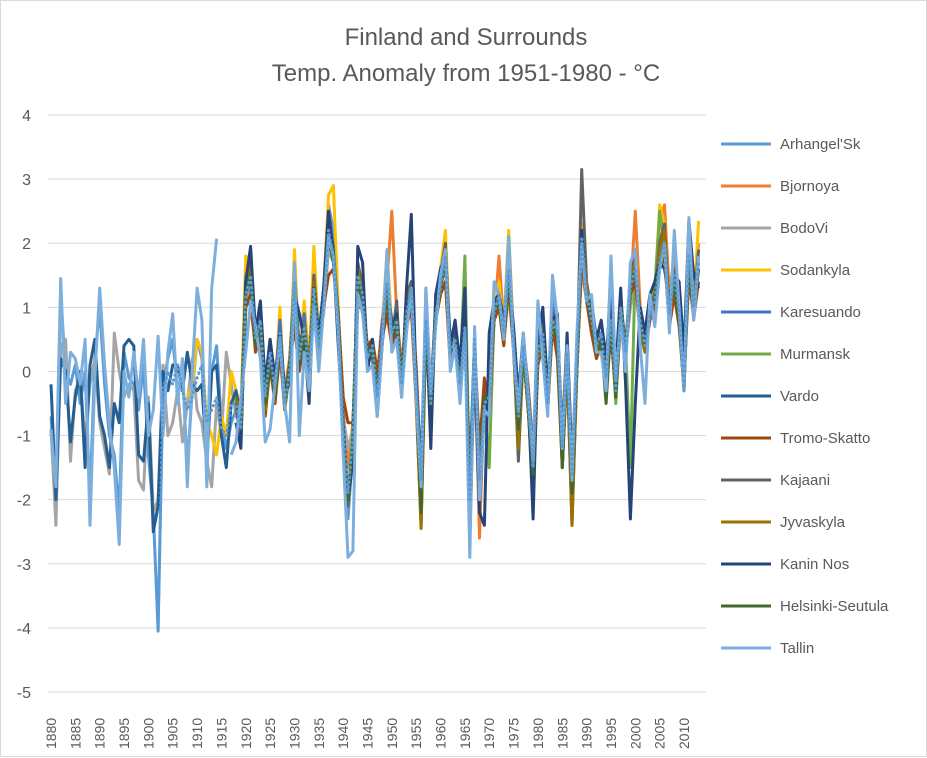 The height and width of the screenshot is (758, 927). Describe the element at coordinates (562, 733) in the screenshot. I see `x-tick-label: 1985` at that location.